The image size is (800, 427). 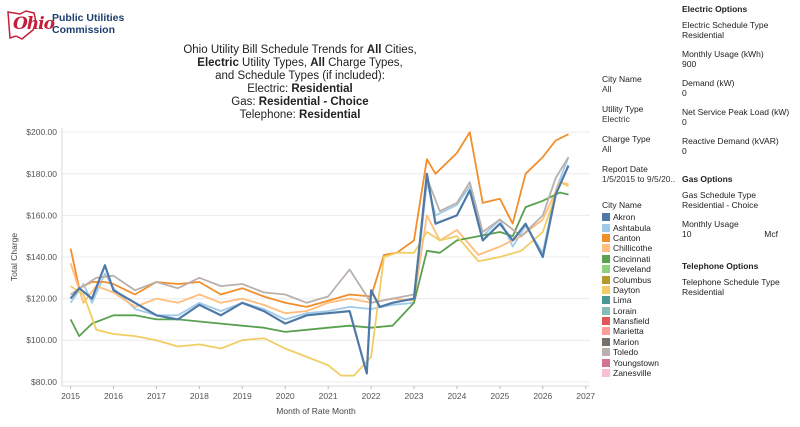 What do you see at coordinates (41, 215) in the screenshot?
I see `y-tick-label: $160.00` at bounding box center [41, 215].